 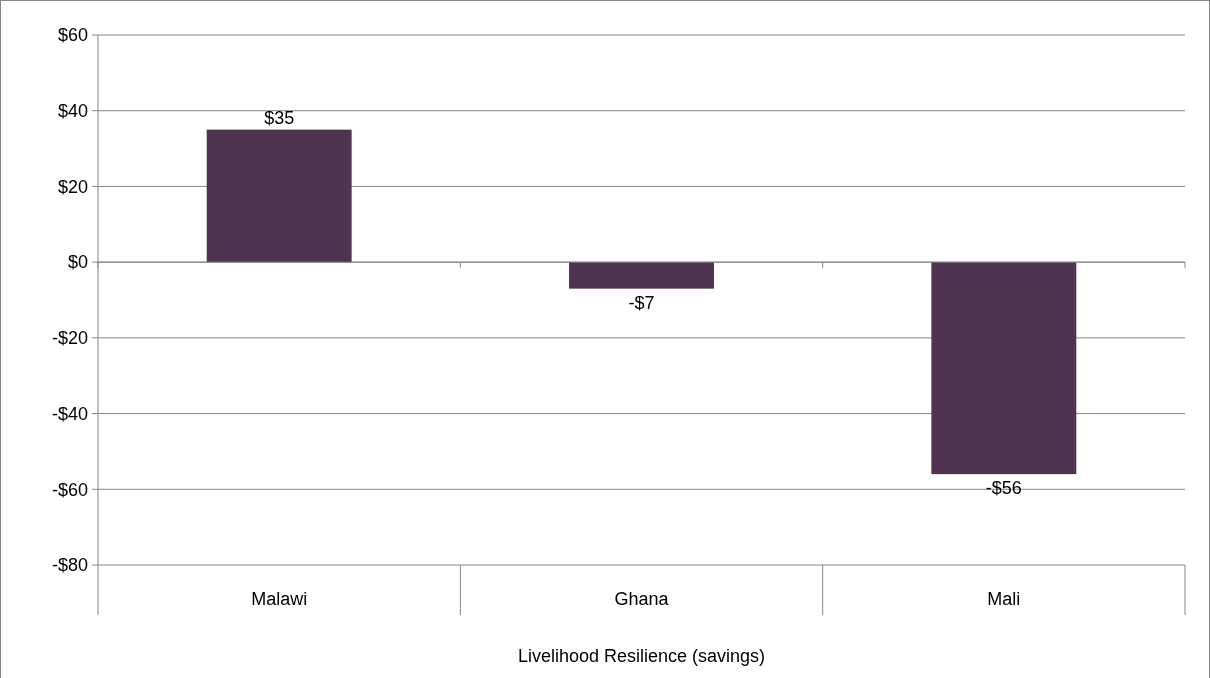 What do you see at coordinates (279, 599) in the screenshot?
I see `x-tick-label: Malawi` at bounding box center [279, 599].